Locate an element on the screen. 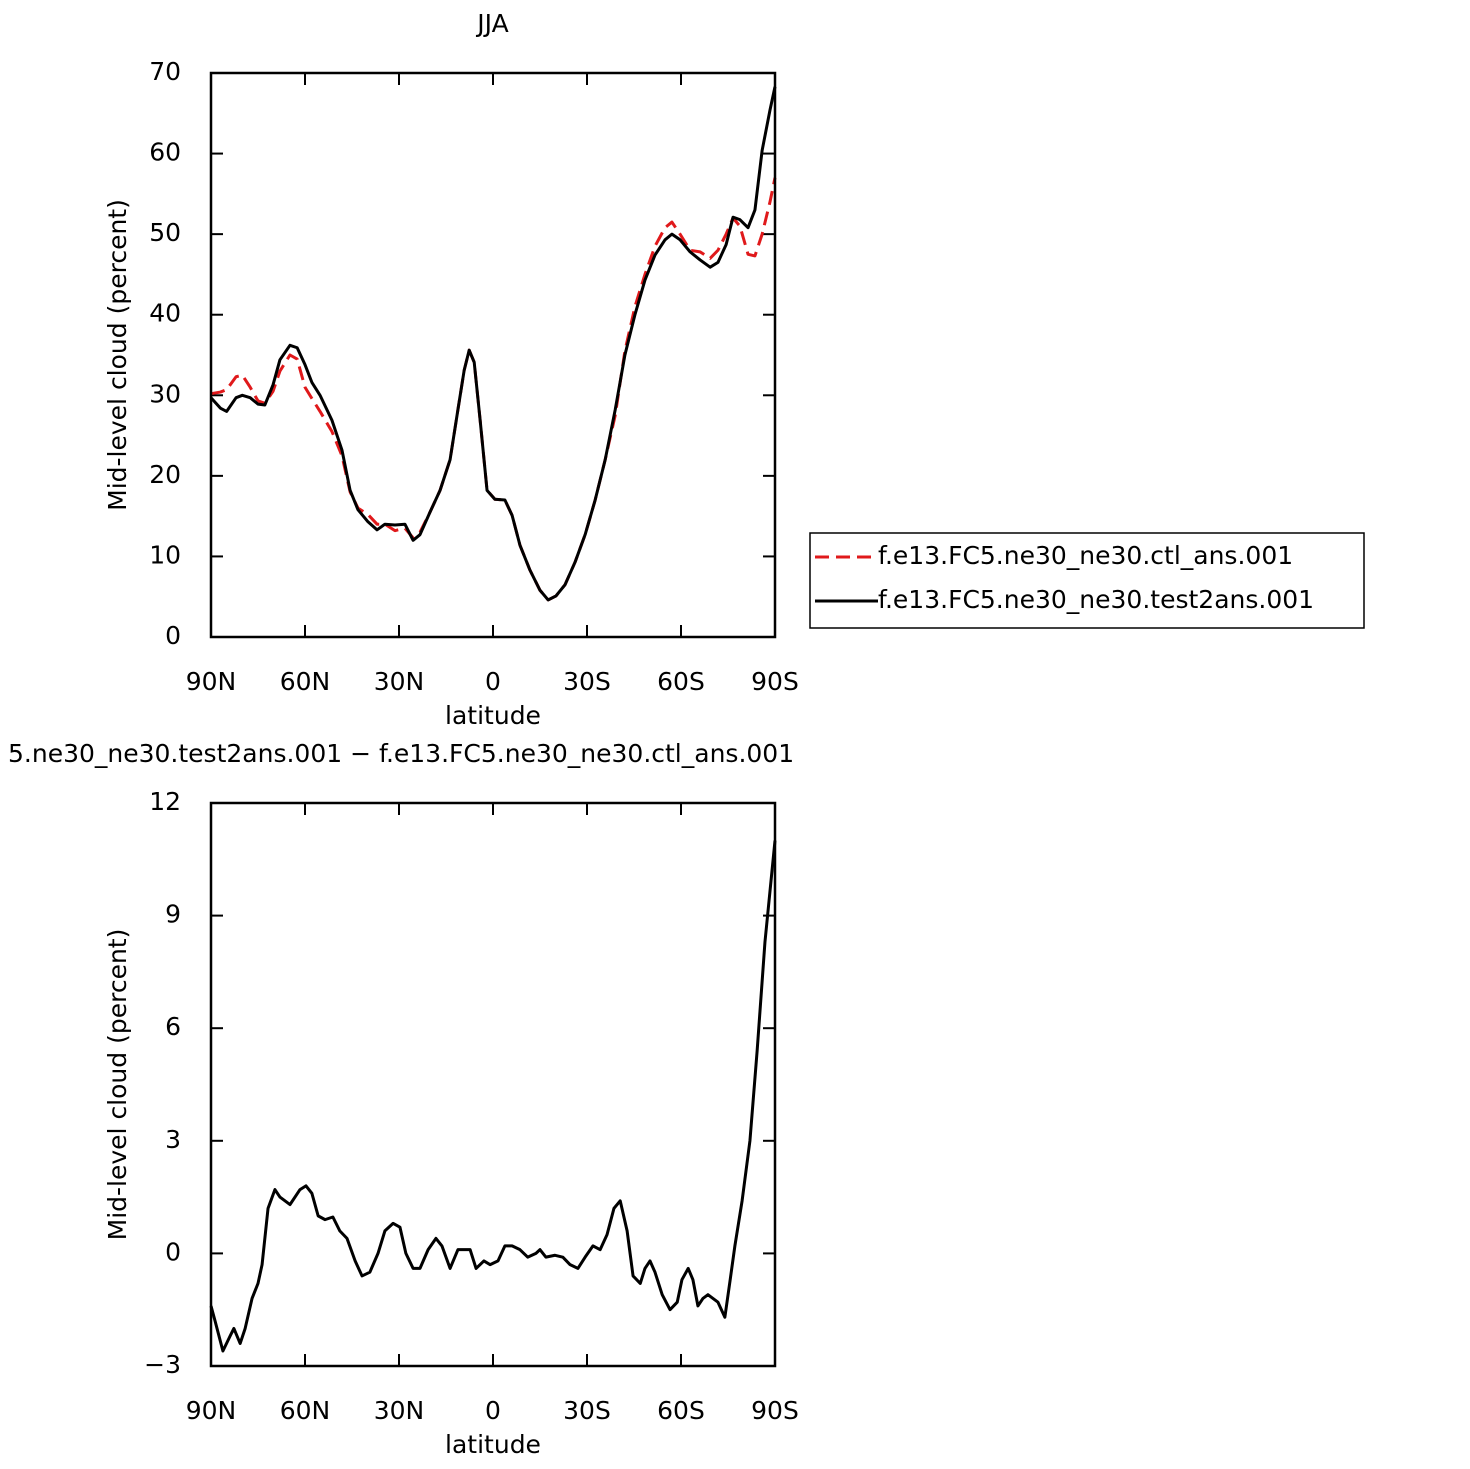  chart-title: JJA is located at coordinates (491, 23).